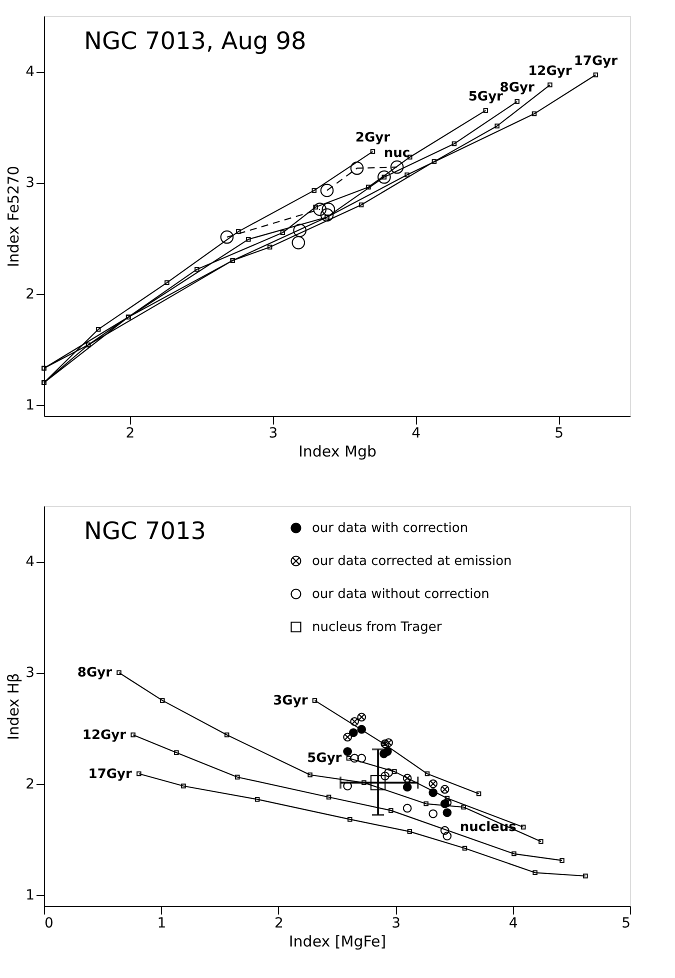 The image size is (675, 978). I want to click on annotation: 3Gyr, so click(290, 700).